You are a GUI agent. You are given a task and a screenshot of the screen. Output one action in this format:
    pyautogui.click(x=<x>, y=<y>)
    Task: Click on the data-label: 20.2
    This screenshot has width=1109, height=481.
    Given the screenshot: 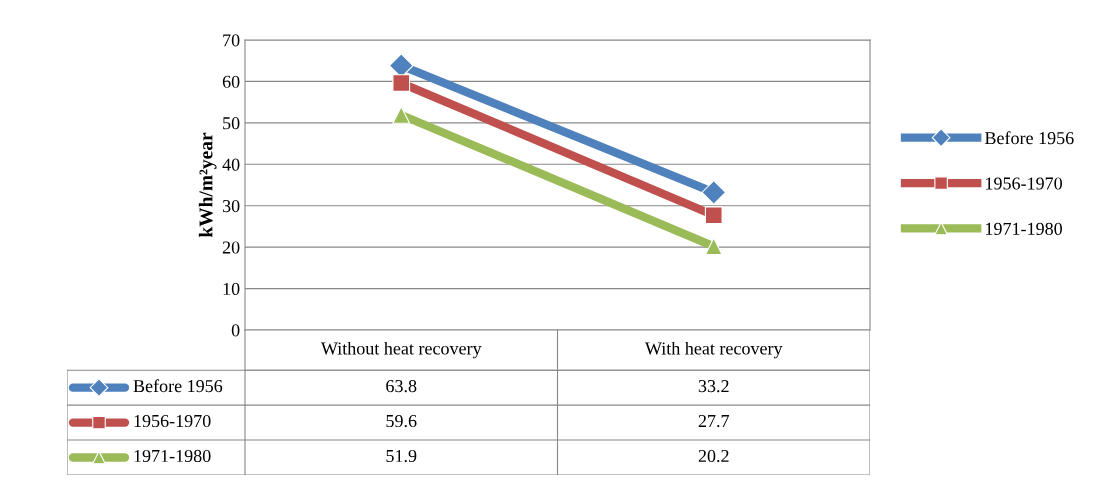 What is the action you would take?
    pyautogui.click(x=713, y=456)
    